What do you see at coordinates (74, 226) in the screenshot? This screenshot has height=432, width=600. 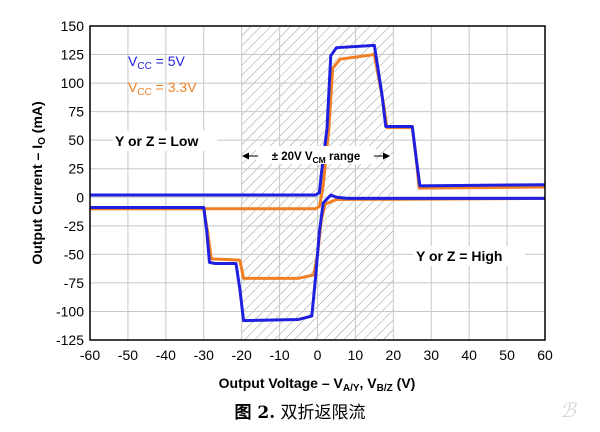 I see `y-tick-label: -25` at bounding box center [74, 226].